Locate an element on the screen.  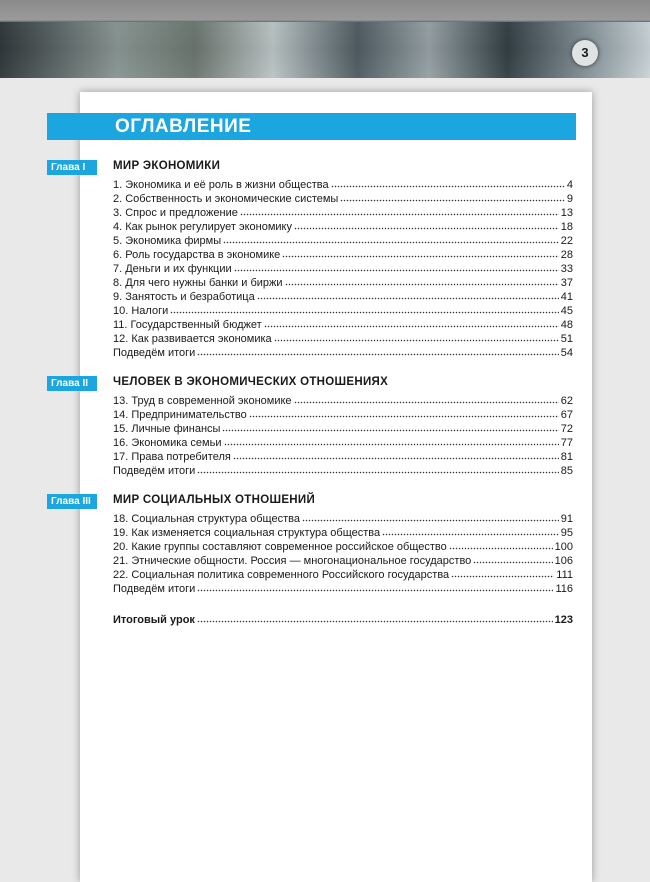
entry-page: 91 is located at coordinates (566, 519).